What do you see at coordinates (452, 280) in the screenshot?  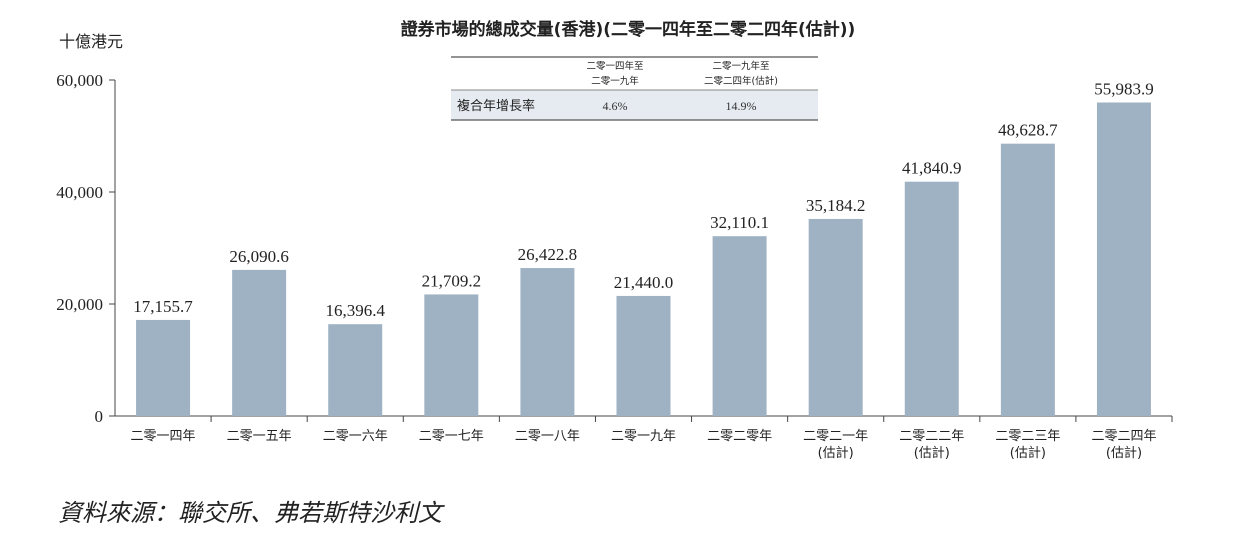 I see `bar-value-label: 21,709.2` at bounding box center [452, 280].